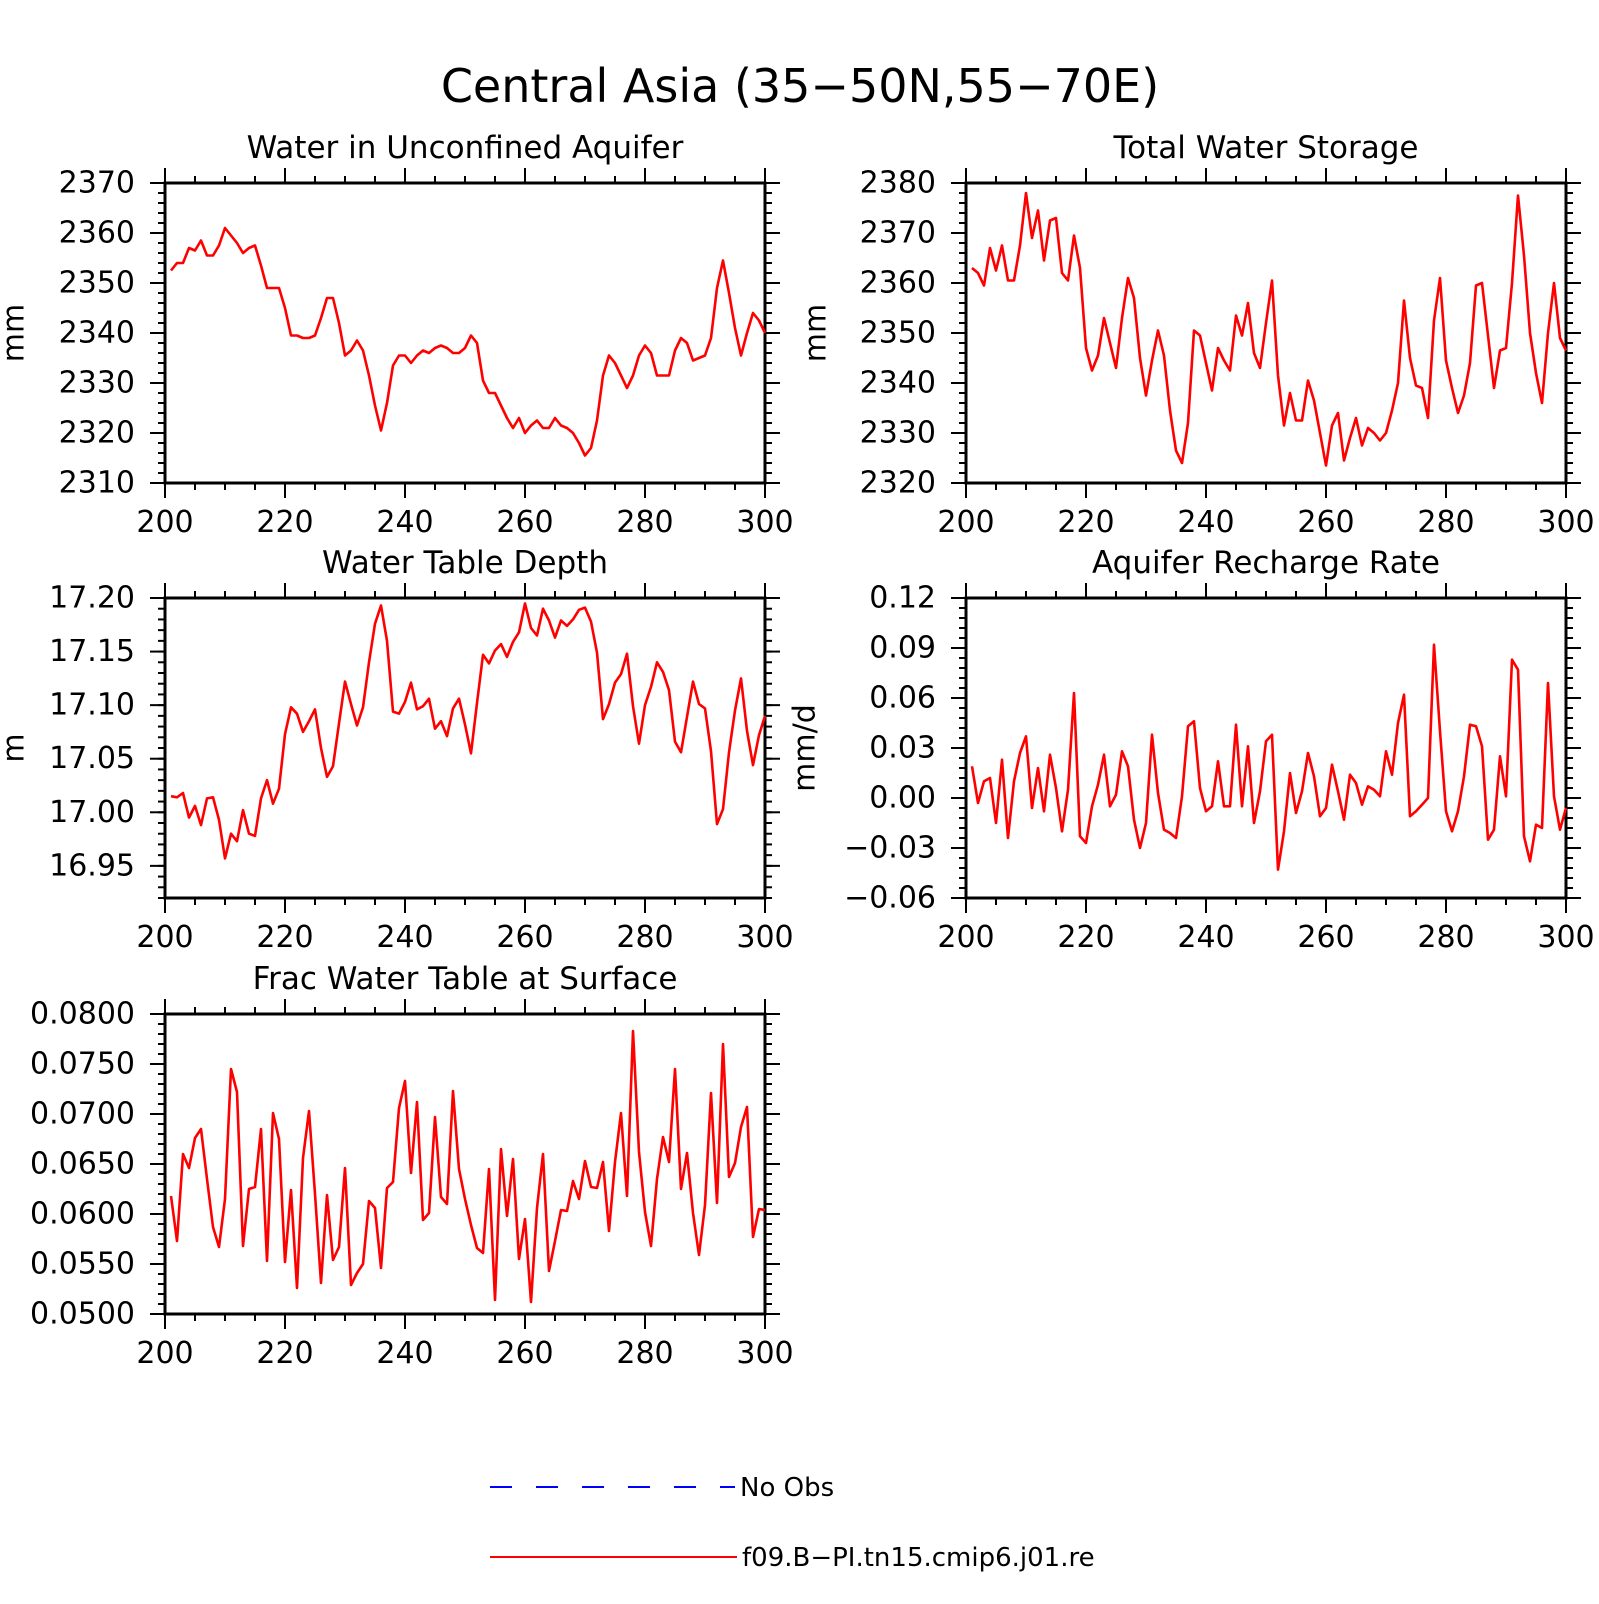  What do you see at coordinates (82, 1214) in the screenshot?
I see `y-tick-label: 0.0600` at bounding box center [82, 1214].